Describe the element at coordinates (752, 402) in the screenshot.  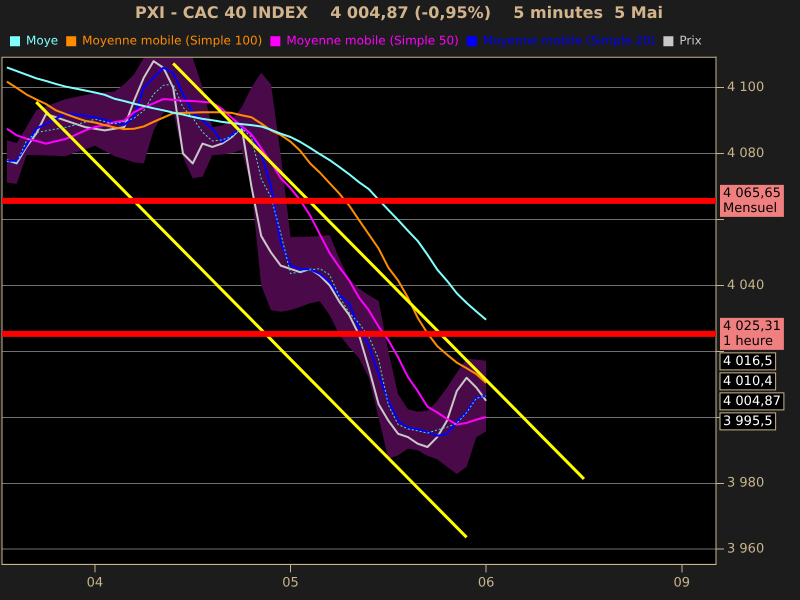
I see `text: 4 004,87` at that location.